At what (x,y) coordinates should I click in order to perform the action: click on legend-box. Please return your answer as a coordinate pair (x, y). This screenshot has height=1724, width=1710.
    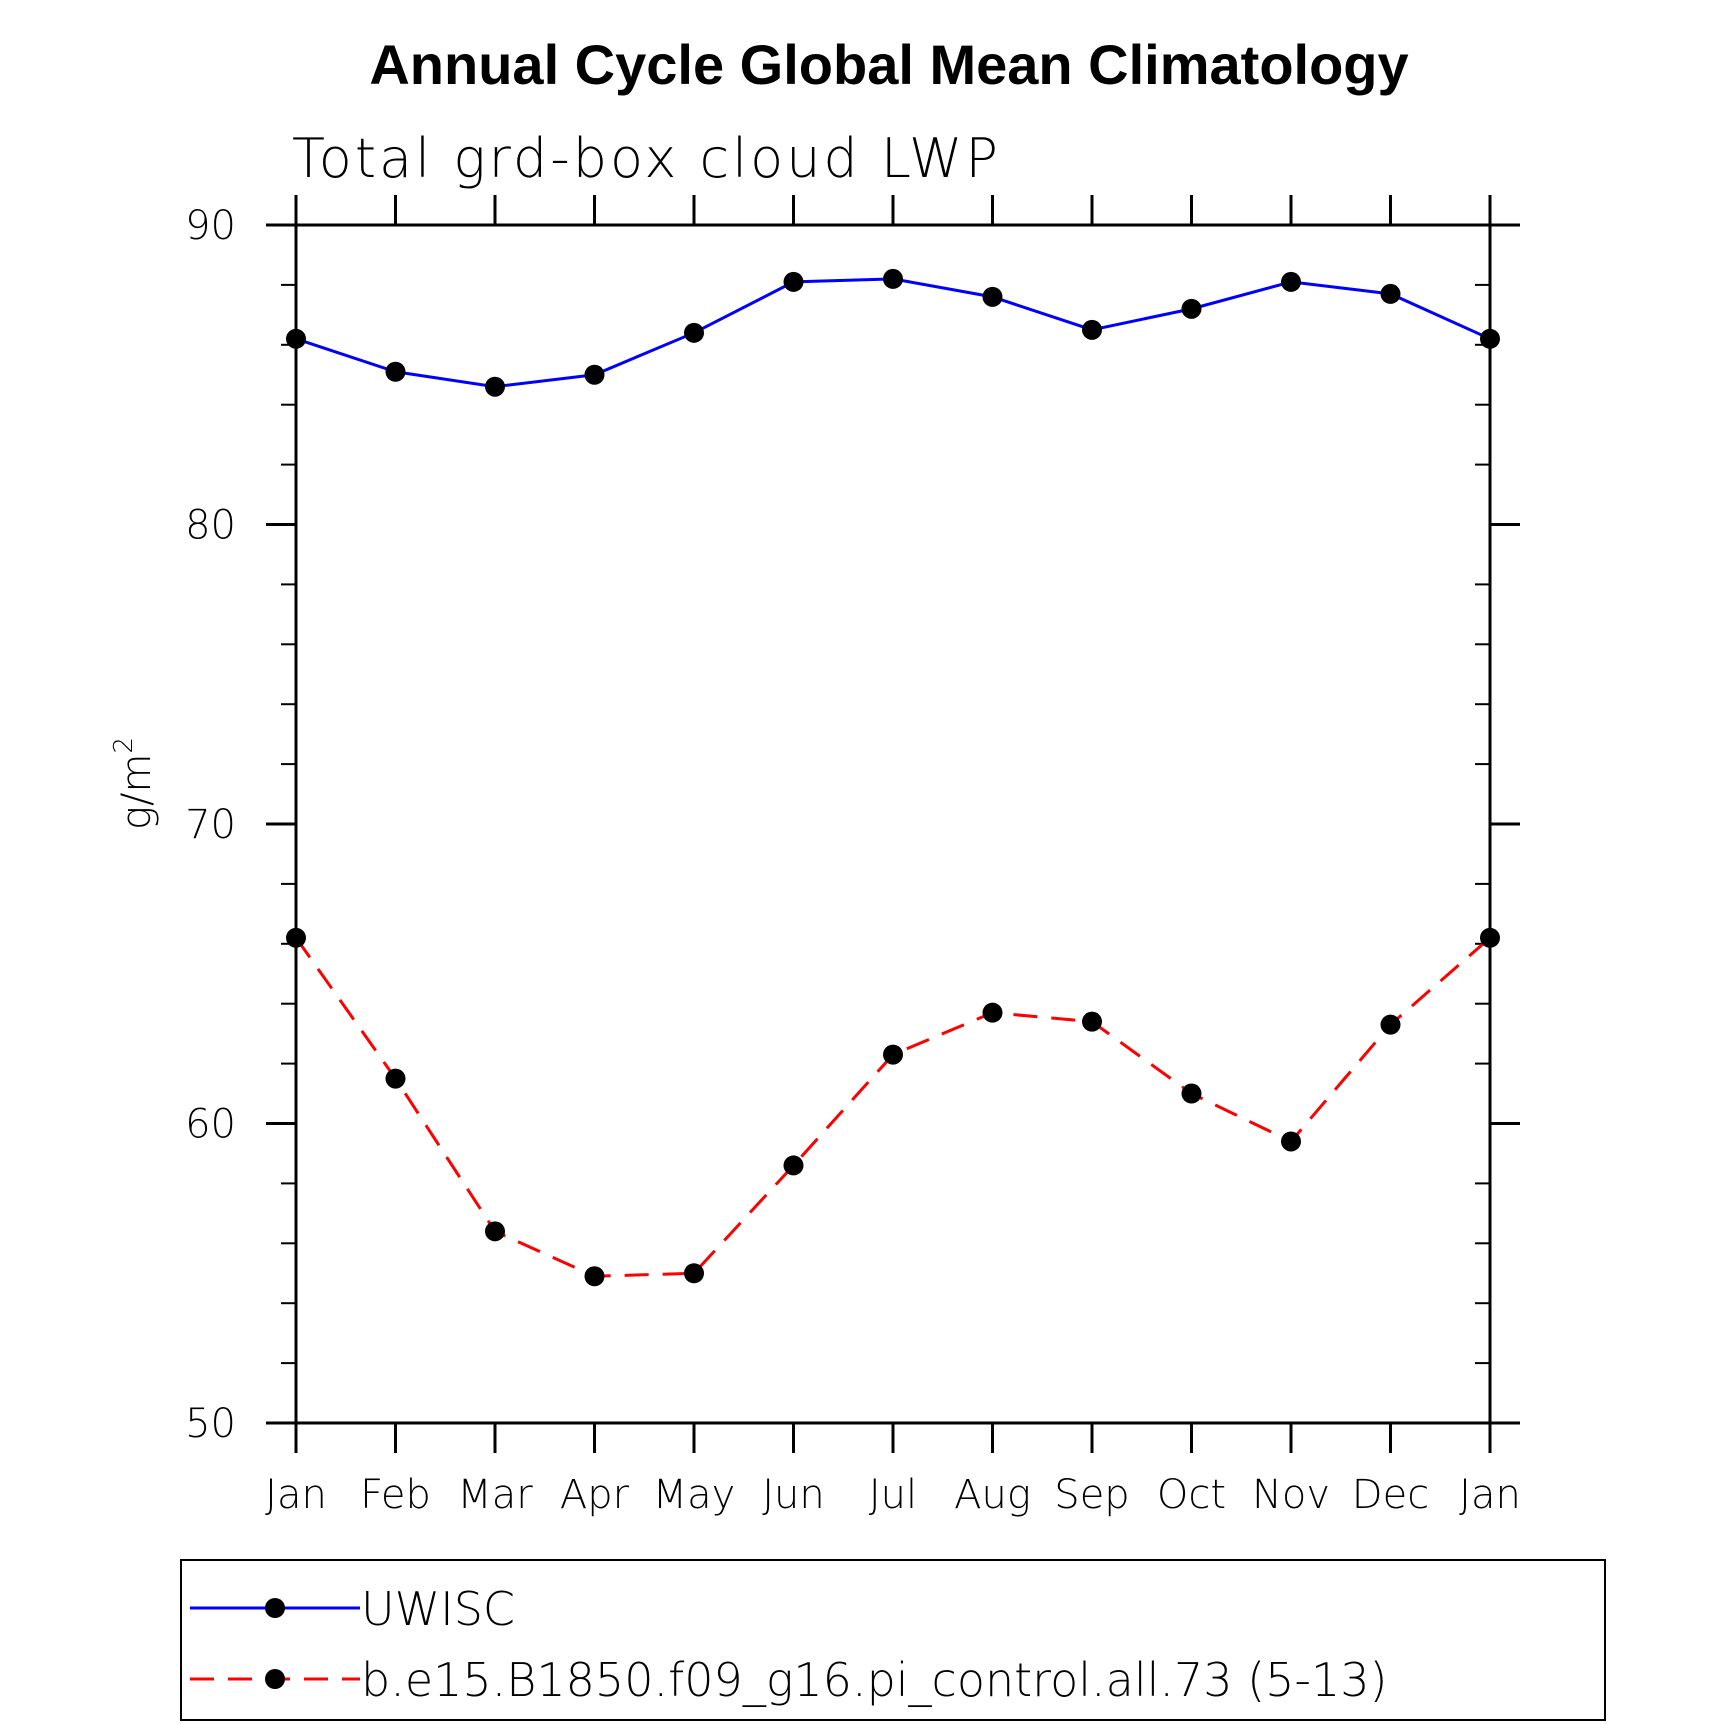
    Looking at the image, I should click on (893, 1640).